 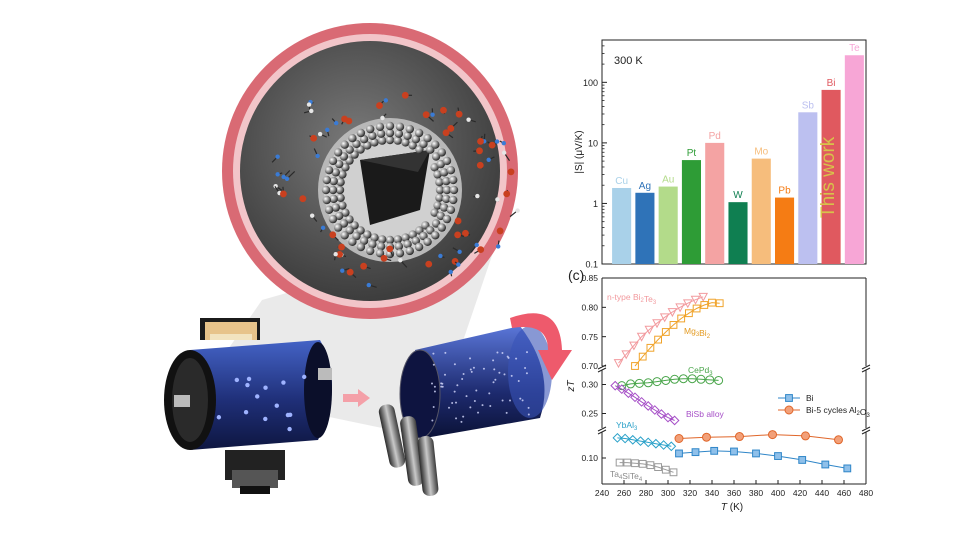 What do you see at coordinates (854, 48) in the screenshot?
I see `bar-label: Te` at bounding box center [854, 48].